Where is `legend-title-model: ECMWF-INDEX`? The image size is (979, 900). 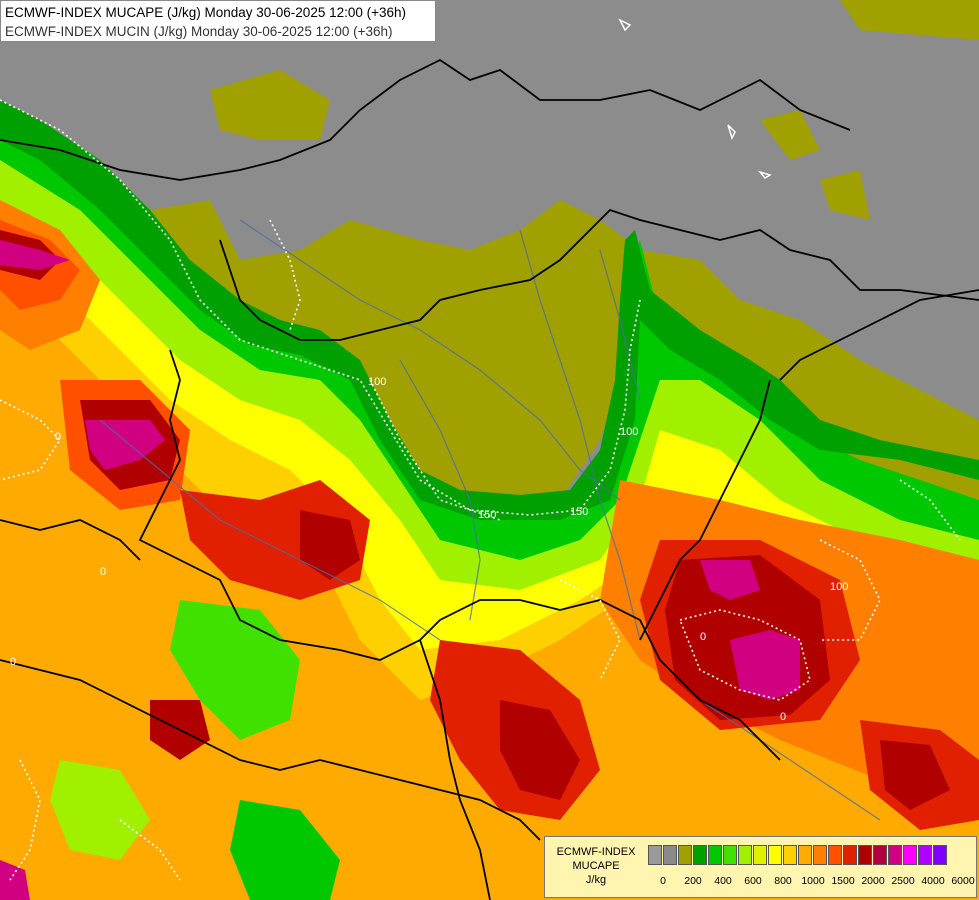
legend-title-model: ECMWF-INDEX is located at coordinates (596, 852).